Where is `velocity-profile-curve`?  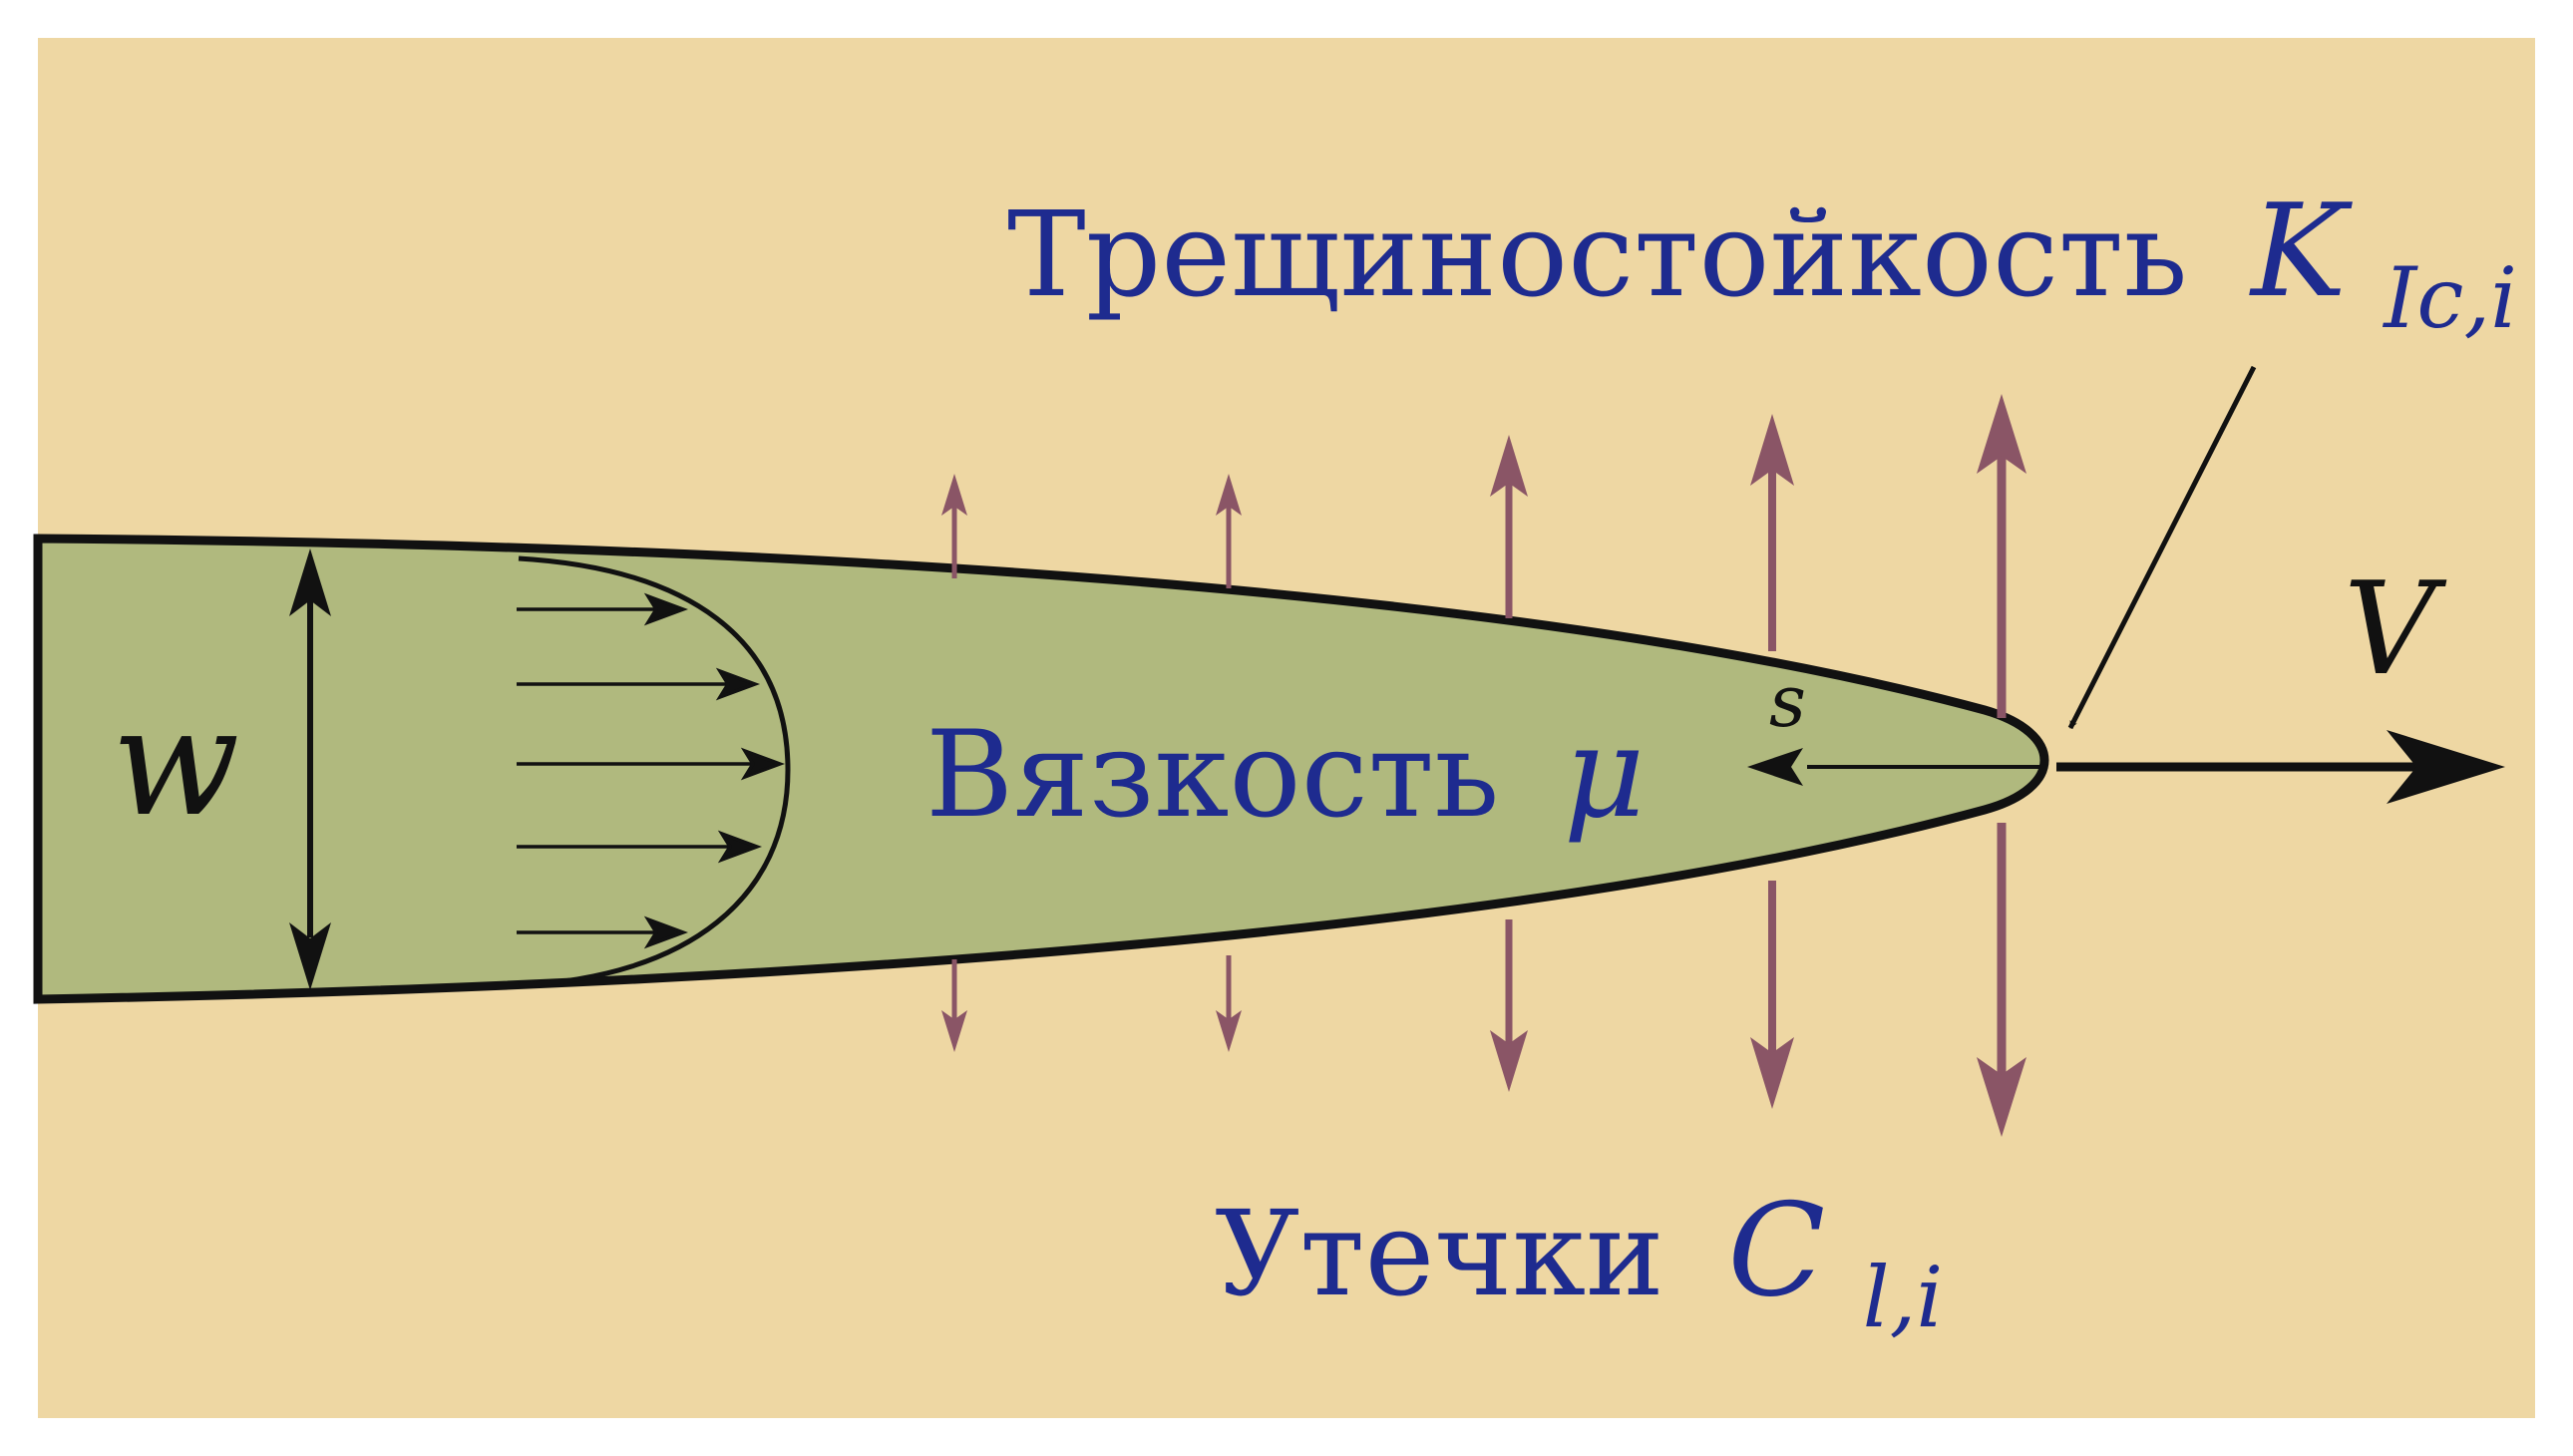
velocity-profile-curve is located at coordinates (654, 771).